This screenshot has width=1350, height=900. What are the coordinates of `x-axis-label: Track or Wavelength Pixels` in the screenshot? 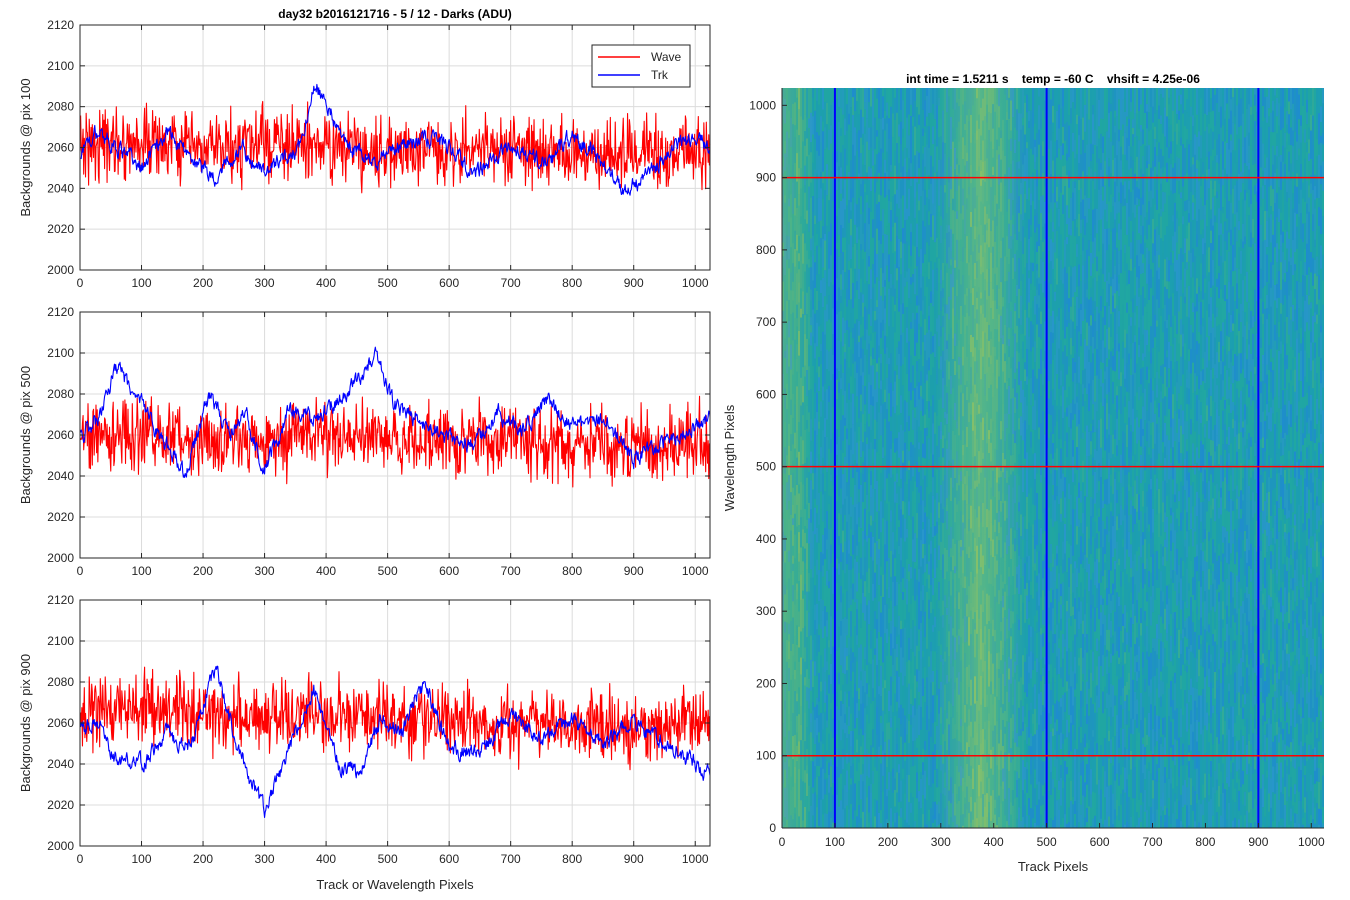 It's located at (395, 884).